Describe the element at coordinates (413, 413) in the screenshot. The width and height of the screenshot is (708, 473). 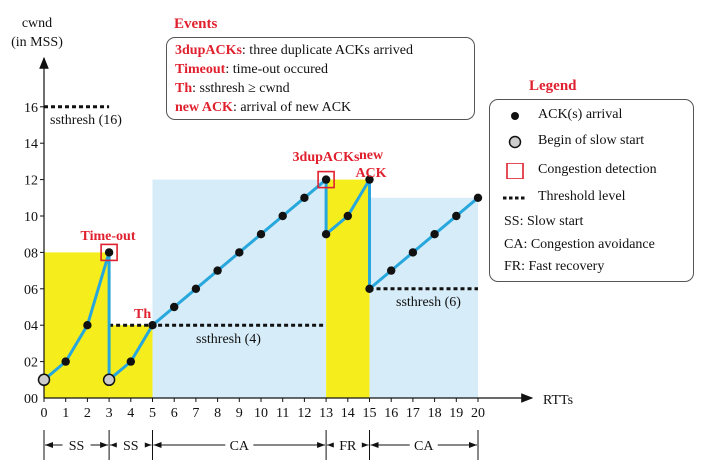
I see `x-tick-label: 17` at that location.